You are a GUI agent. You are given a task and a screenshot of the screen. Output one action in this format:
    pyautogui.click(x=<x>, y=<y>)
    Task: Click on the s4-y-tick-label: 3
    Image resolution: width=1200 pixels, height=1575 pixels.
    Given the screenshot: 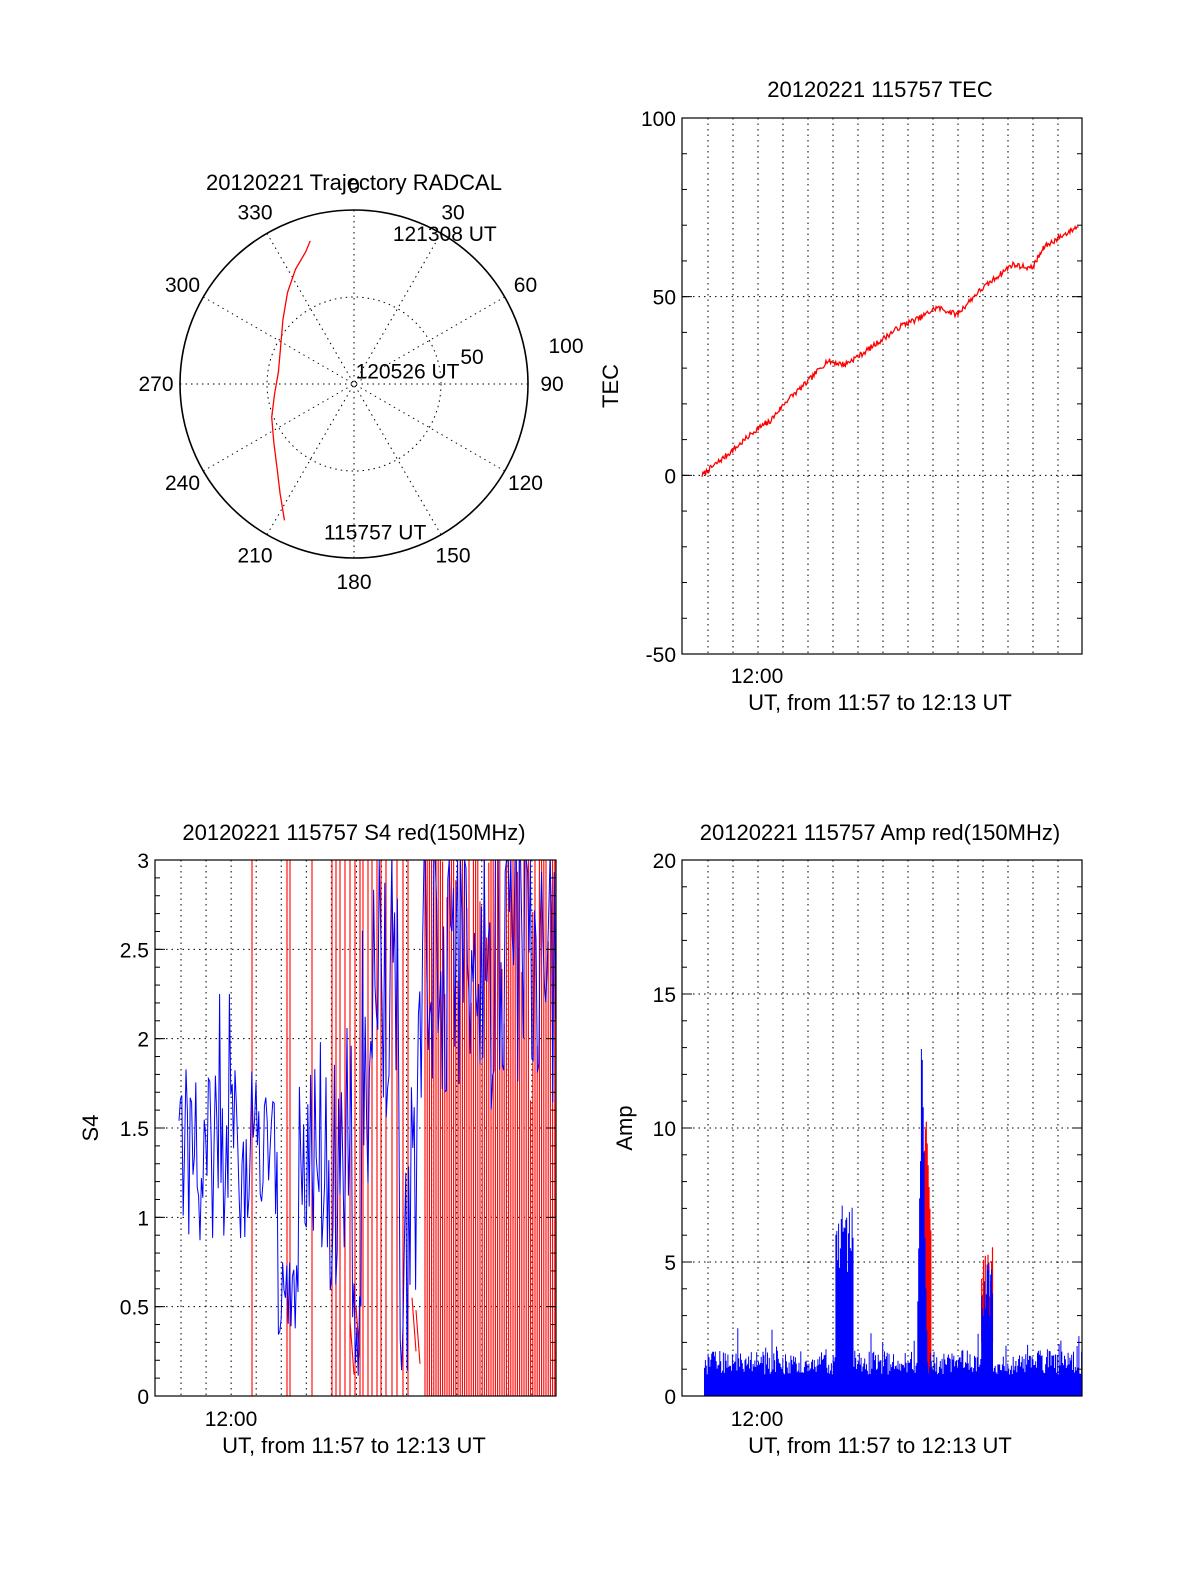 What is the action you would take?
    pyautogui.click(x=143, y=861)
    